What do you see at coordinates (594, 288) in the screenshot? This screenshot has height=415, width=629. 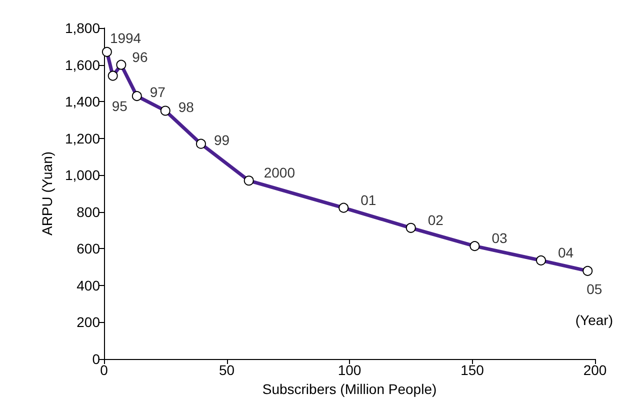 I see `annotation: 05` at bounding box center [594, 288].